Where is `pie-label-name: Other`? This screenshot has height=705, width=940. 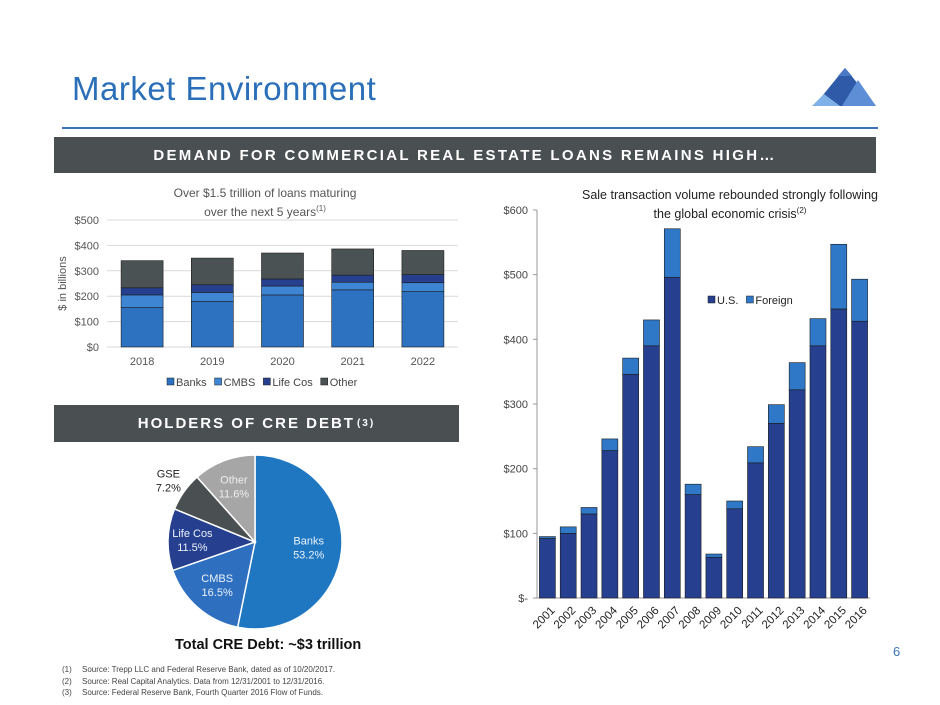
pie-label-name: Other is located at coordinates (234, 481).